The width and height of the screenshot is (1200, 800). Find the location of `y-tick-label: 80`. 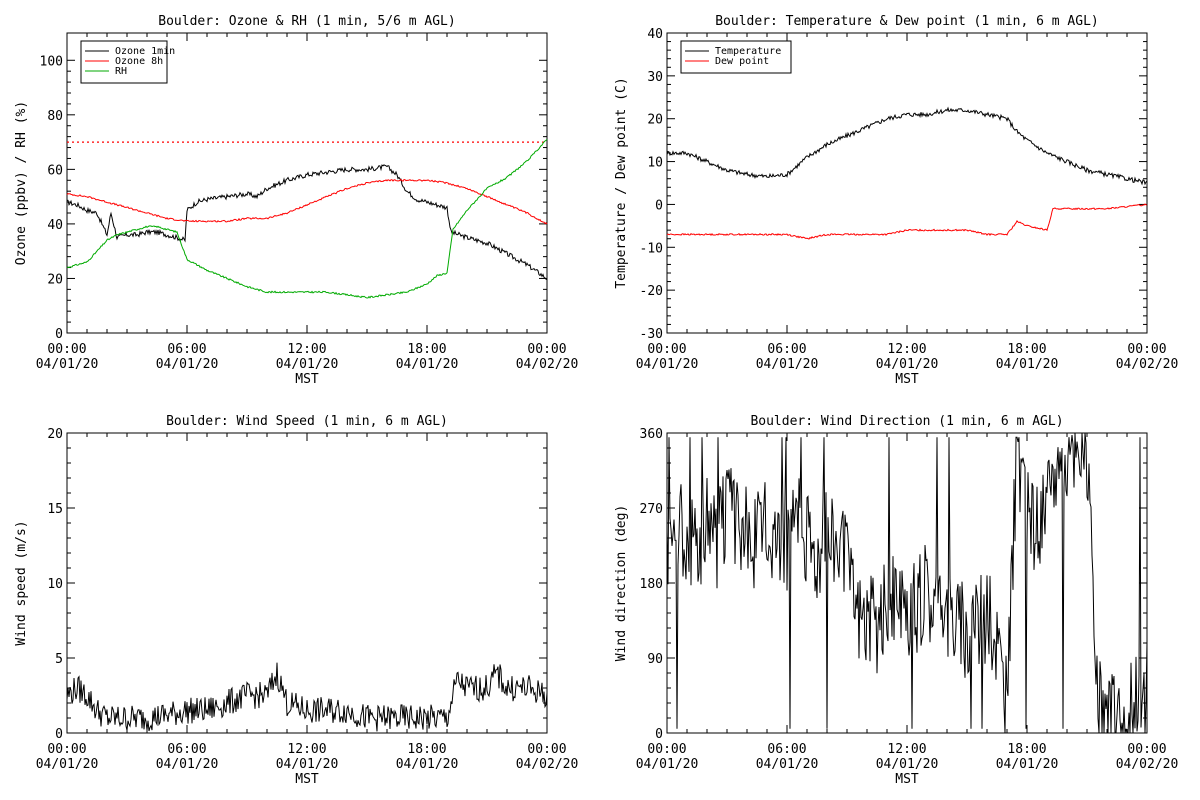

y-tick-label: 80 is located at coordinates (55, 116).